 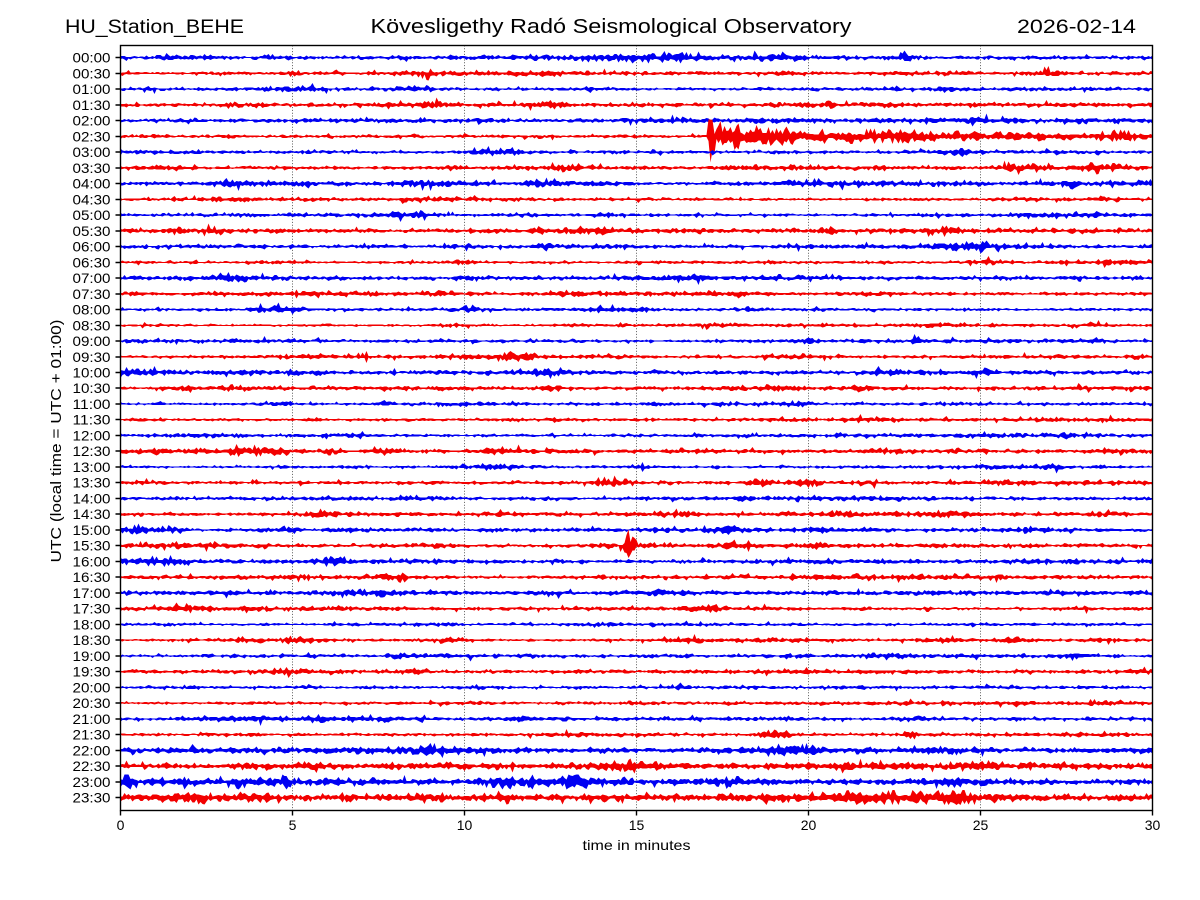 I want to click on svg-text: 05:00, so click(x=92, y=215).